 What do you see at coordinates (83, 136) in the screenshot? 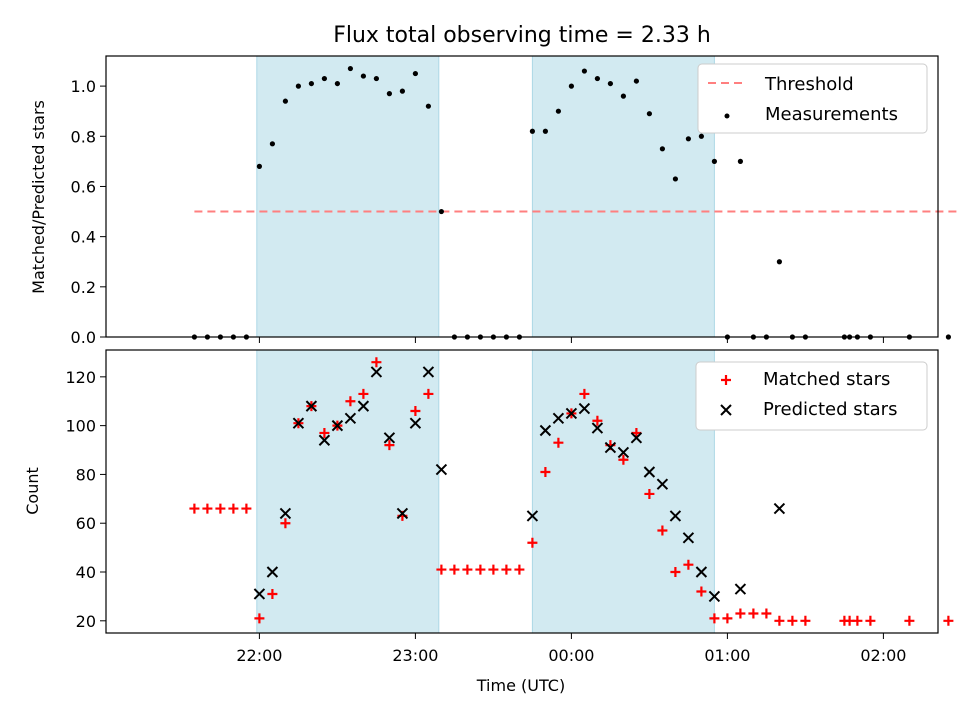
I see `y-tick-label: 0.8` at bounding box center [83, 136].